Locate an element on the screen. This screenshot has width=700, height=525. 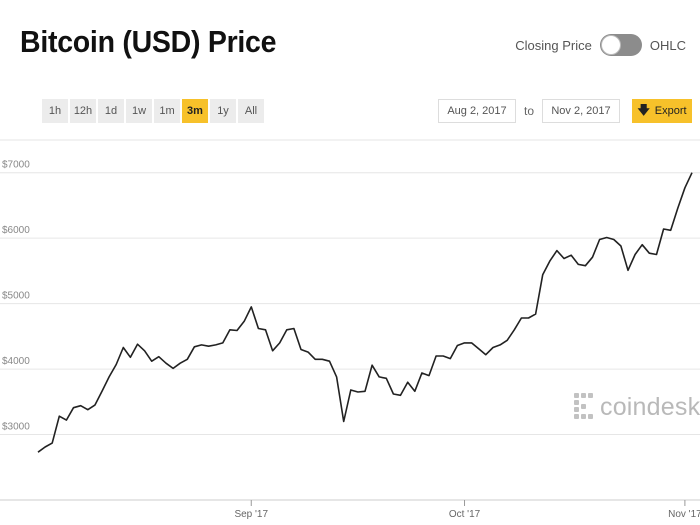
range-1m: 1m is located at coordinates (167, 111).